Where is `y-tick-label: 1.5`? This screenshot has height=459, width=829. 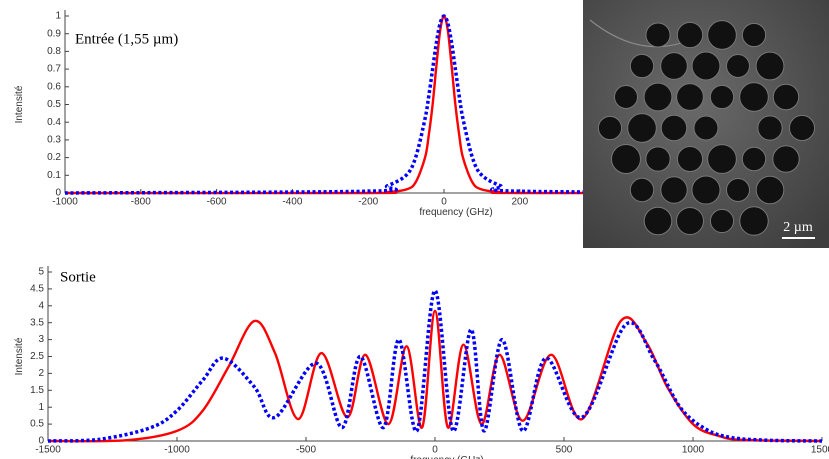 y-tick-label: 1.5 is located at coordinates (37, 390).